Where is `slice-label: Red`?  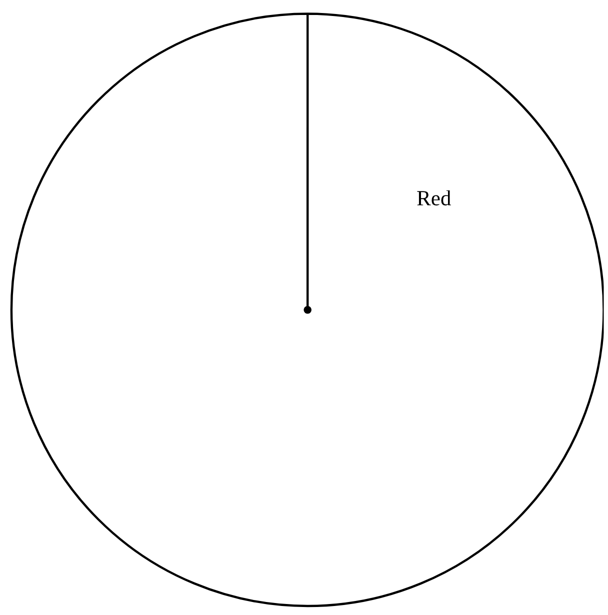
slice-label: Red is located at coordinates (434, 198).